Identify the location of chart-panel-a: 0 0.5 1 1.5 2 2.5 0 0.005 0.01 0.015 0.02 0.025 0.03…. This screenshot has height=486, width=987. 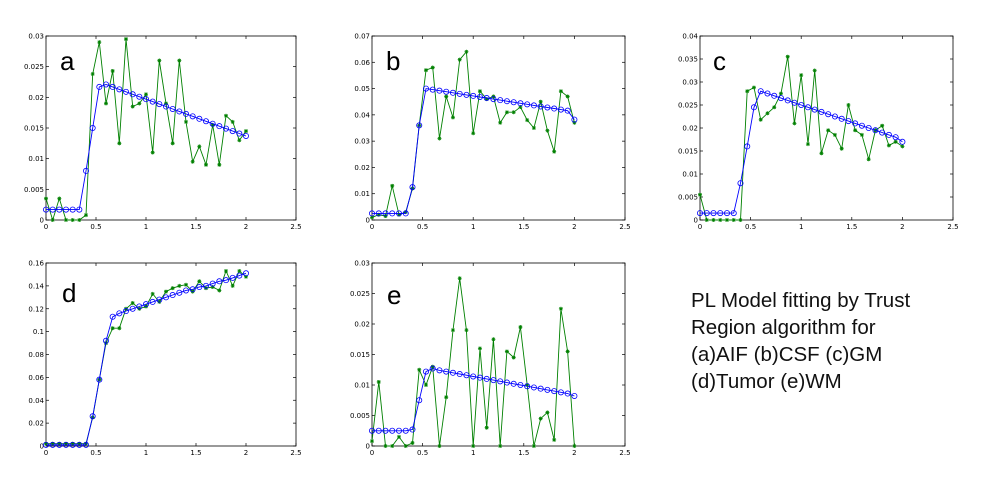
(163, 132).